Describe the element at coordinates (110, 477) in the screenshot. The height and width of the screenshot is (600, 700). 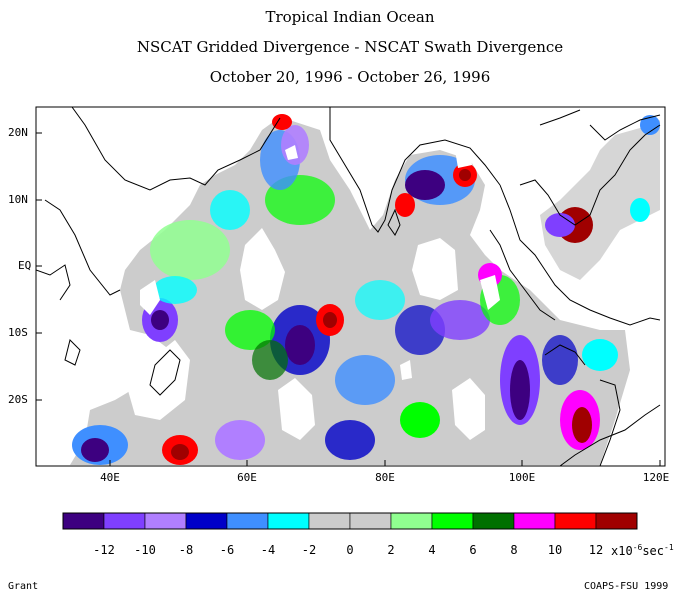
I see `x-tick-label: 40E` at that location.